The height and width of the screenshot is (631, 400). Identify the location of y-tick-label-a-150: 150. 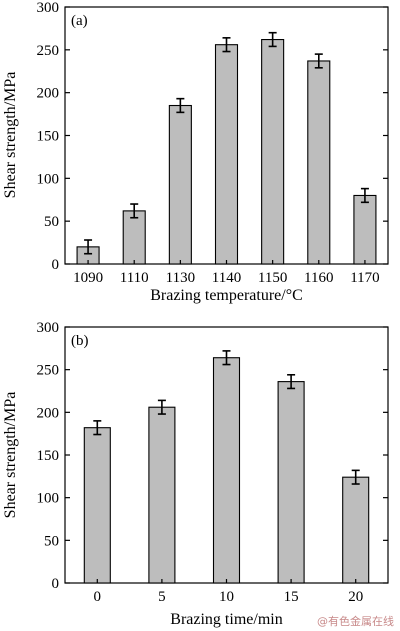
(48, 137).